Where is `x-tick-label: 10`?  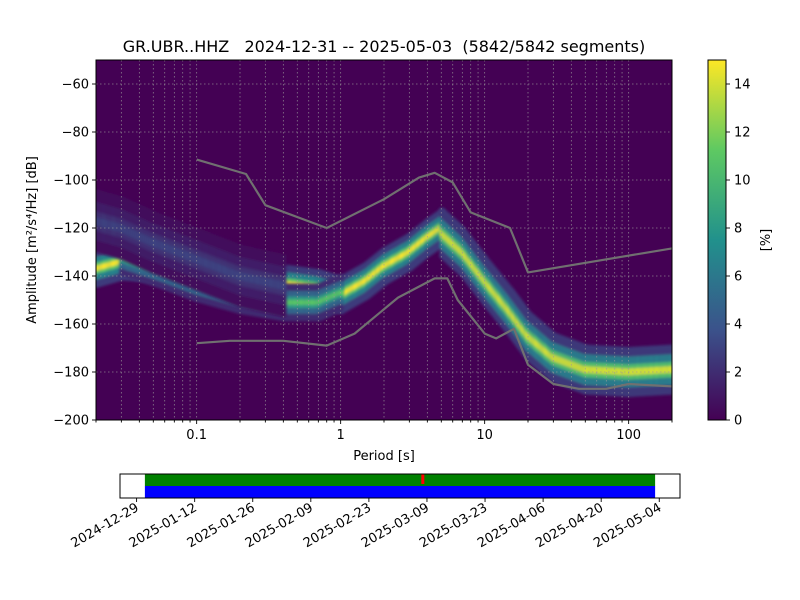
x-tick-label: 10 is located at coordinates (484, 435).